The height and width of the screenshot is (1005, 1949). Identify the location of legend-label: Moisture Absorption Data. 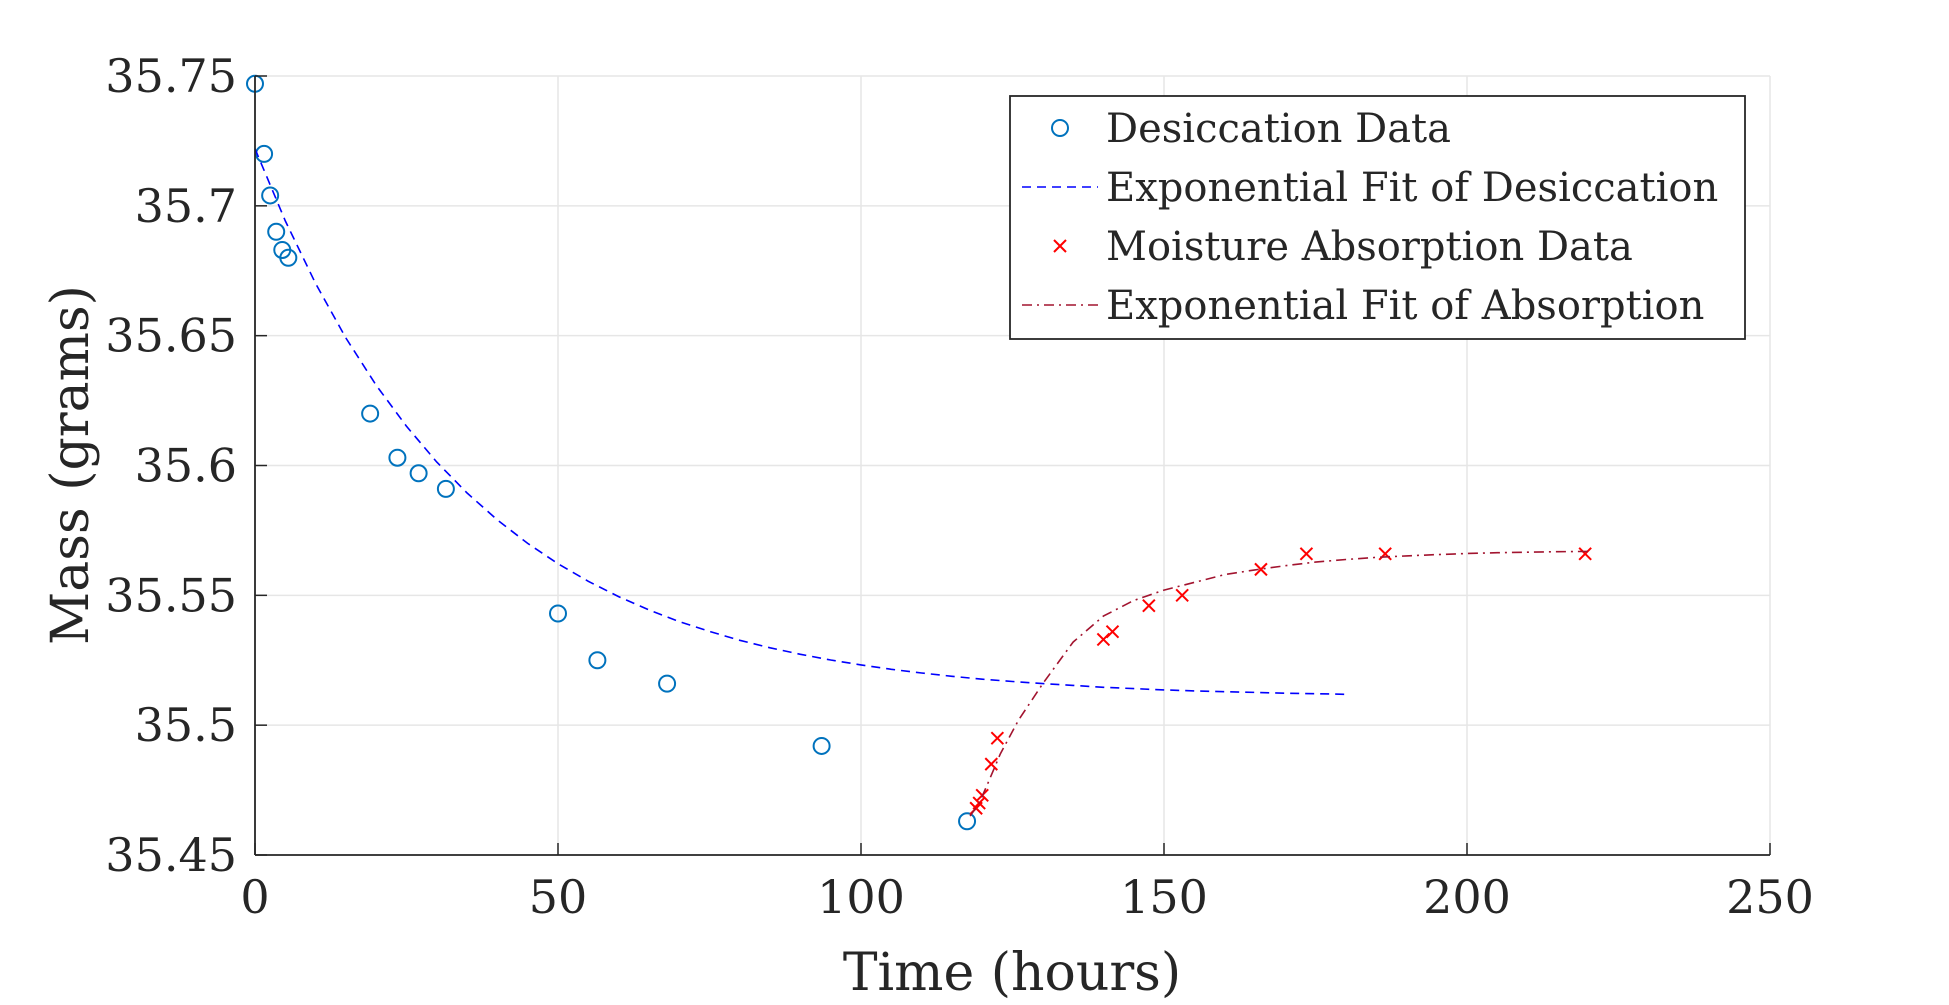
(1369, 247).